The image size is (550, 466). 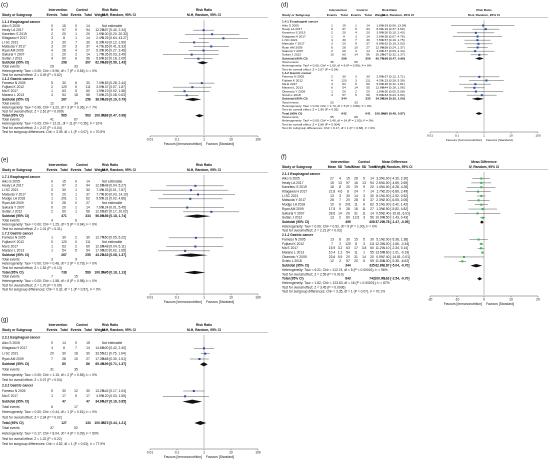 What do you see at coordinates (393, 51) in the screenshot?
I see `ci-text: 0.47 [0.09, 2.44]` at bounding box center [393, 51].